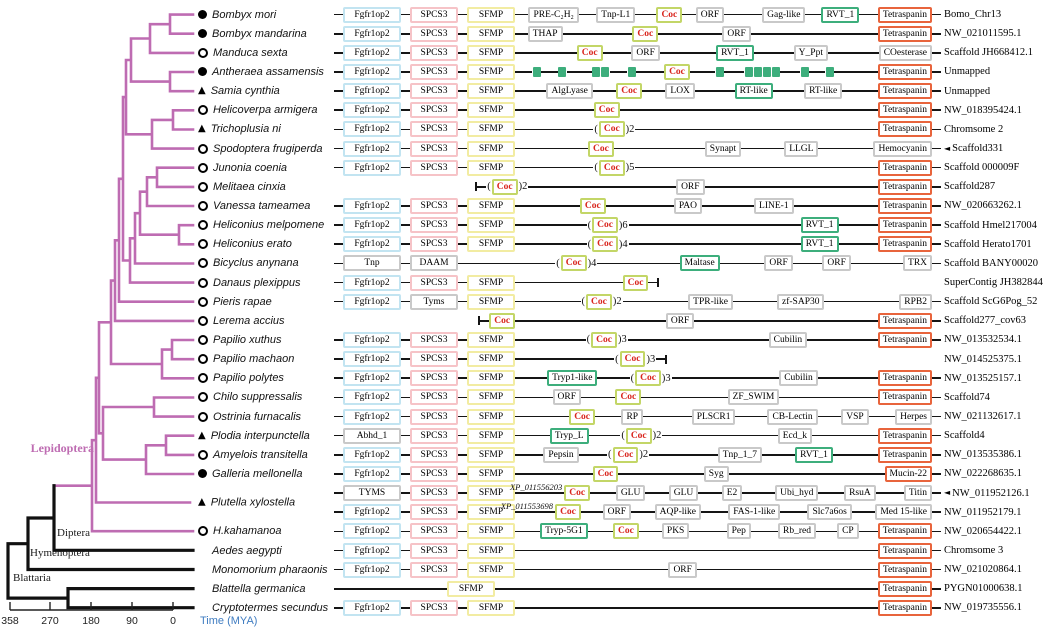 This screenshot has height=635, width=1062. I want to click on blattaria-label: Blattaria, so click(32, 578).